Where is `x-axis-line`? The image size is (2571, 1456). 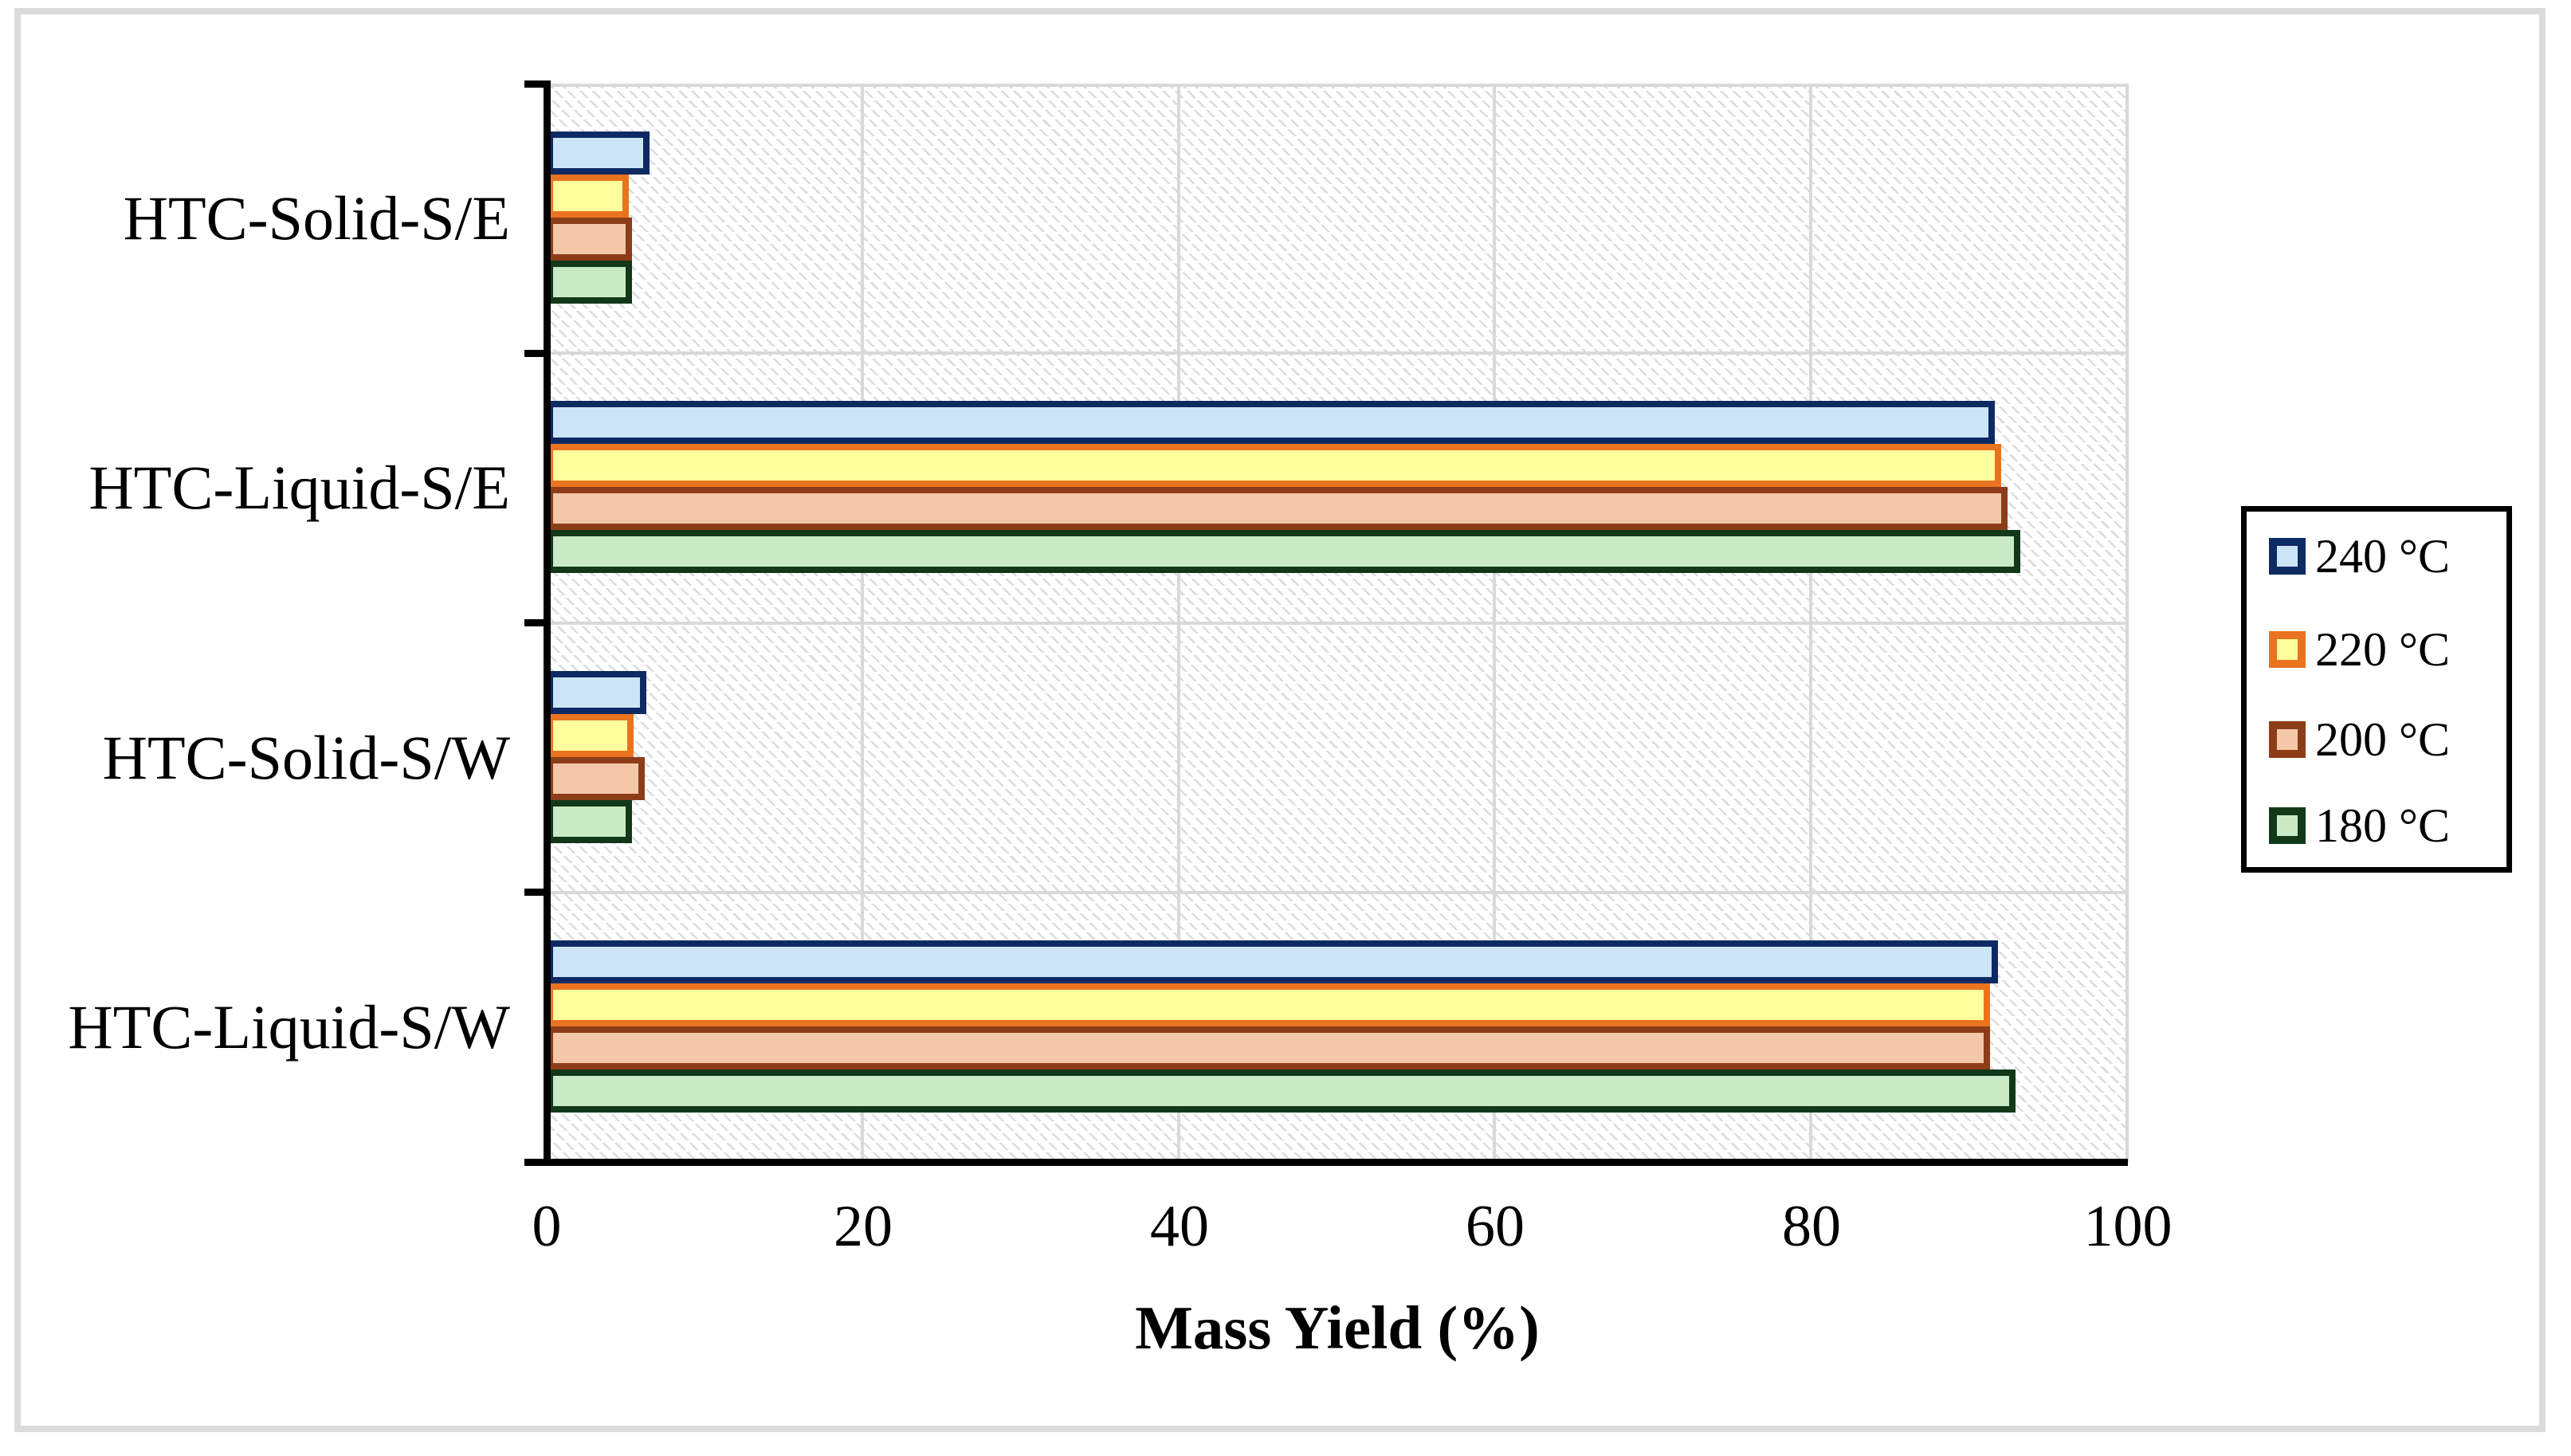 x-axis-line is located at coordinates (1328, 1162).